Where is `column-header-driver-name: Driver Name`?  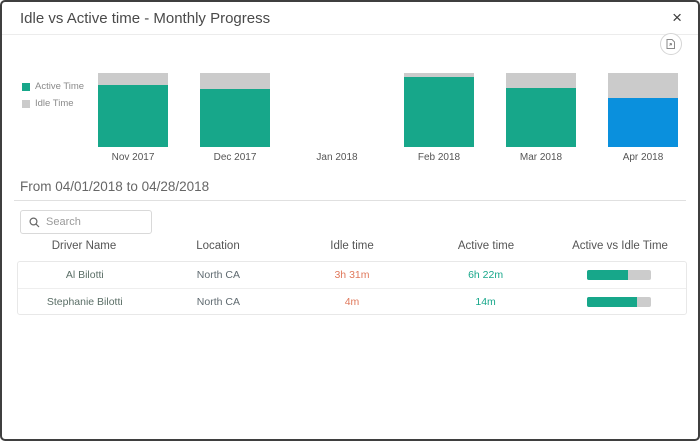 column-header-driver-name: Driver Name is located at coordinates (84, 246).